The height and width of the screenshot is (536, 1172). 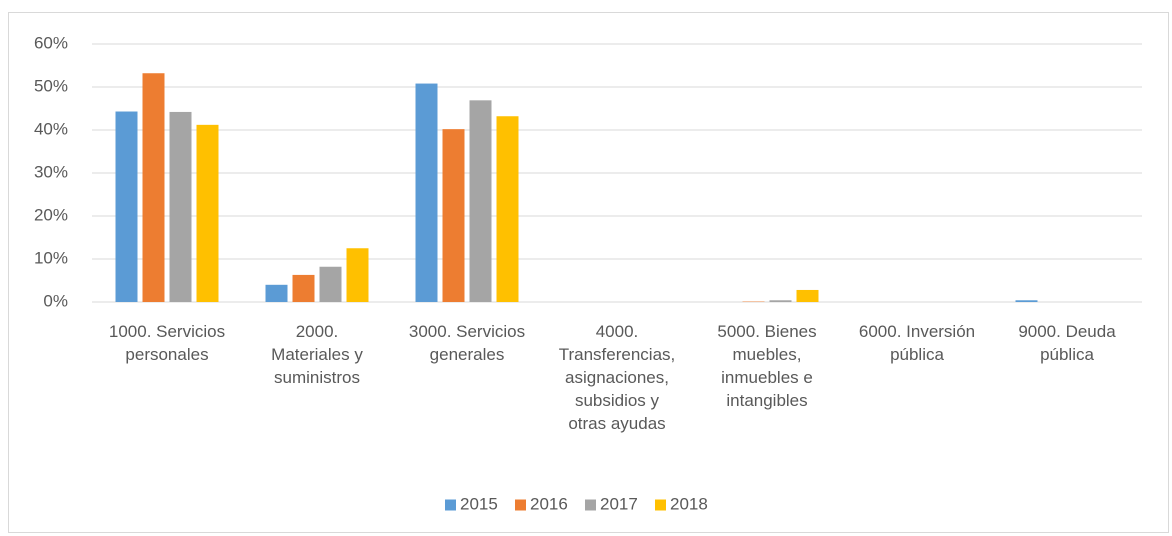 I want to click on y-tick-label: 20%, so click(x=51, y=214).